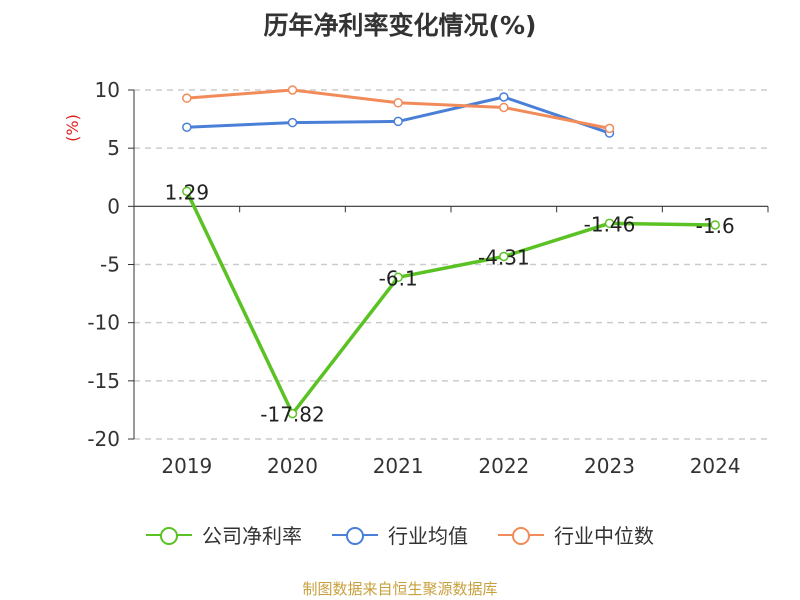 The width and height of the screenshot is (800, 600). What do you see at coordinates (609, 466) in the screenshot?
I see `x-tick-label: 2023` at bounding box center [609, 466].